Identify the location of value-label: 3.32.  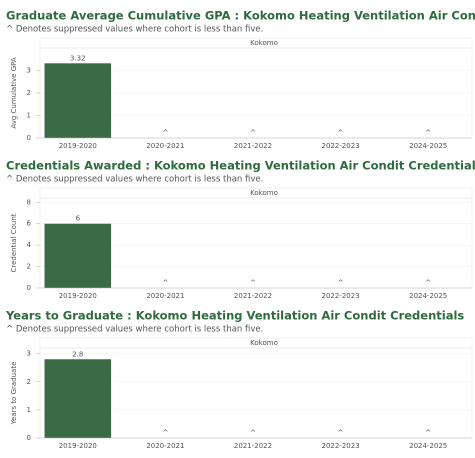
(78, 58).